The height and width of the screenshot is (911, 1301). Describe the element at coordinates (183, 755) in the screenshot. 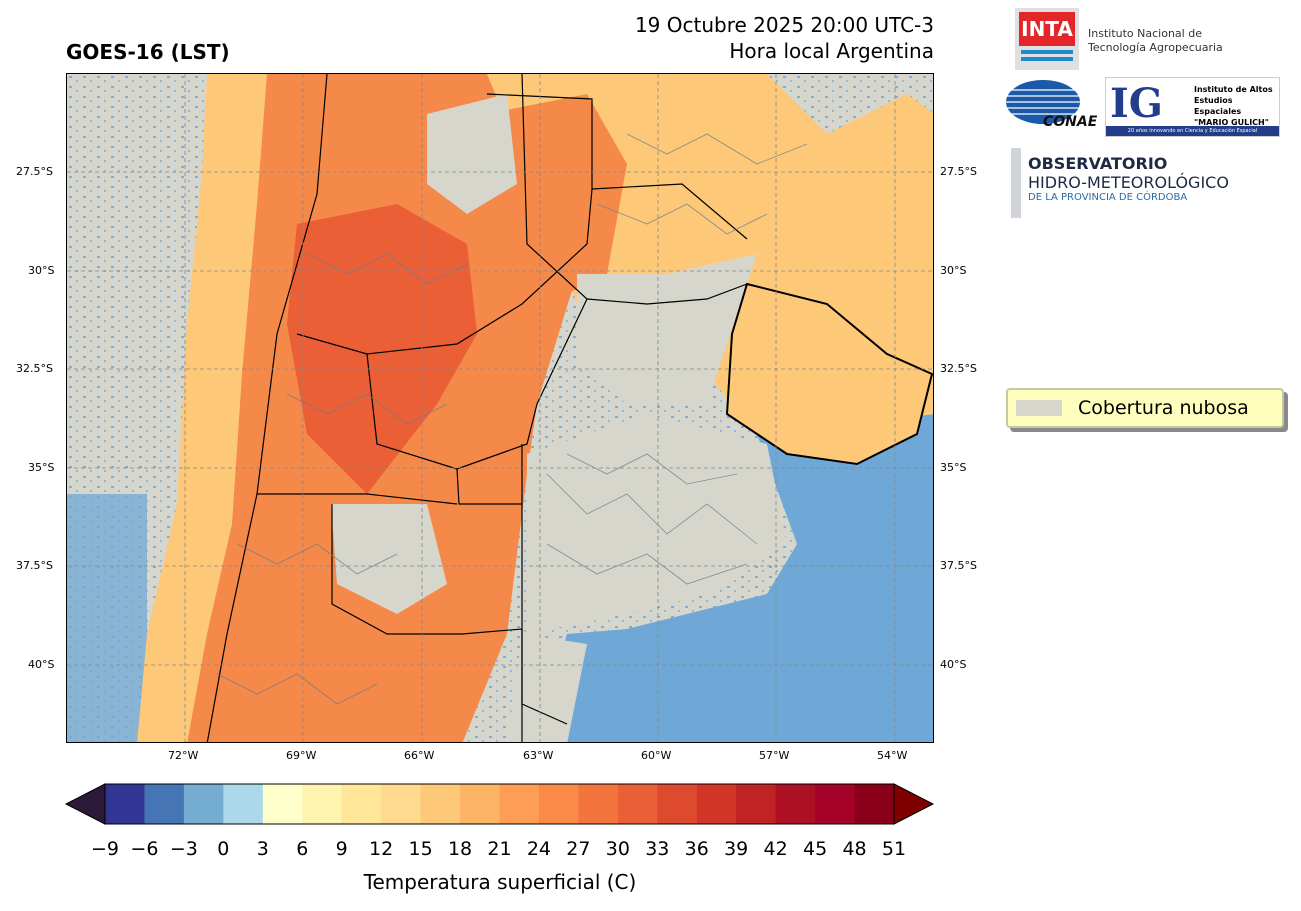

I see `lon-tick: 72°W` at that location.